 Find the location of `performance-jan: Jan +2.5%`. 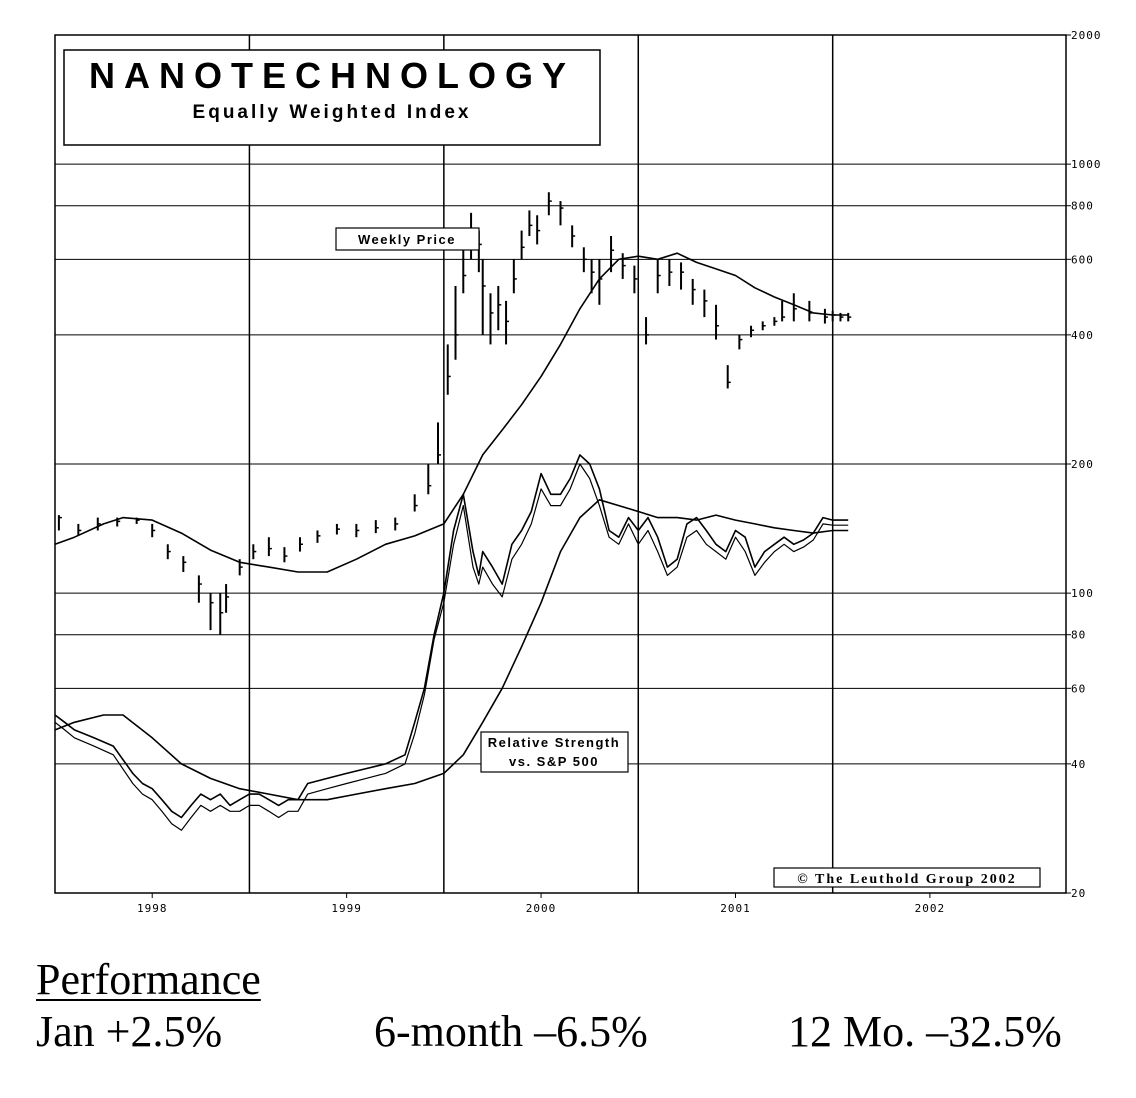

performance-jan: Jan +2.5% is located at coordinates (129, 1031).